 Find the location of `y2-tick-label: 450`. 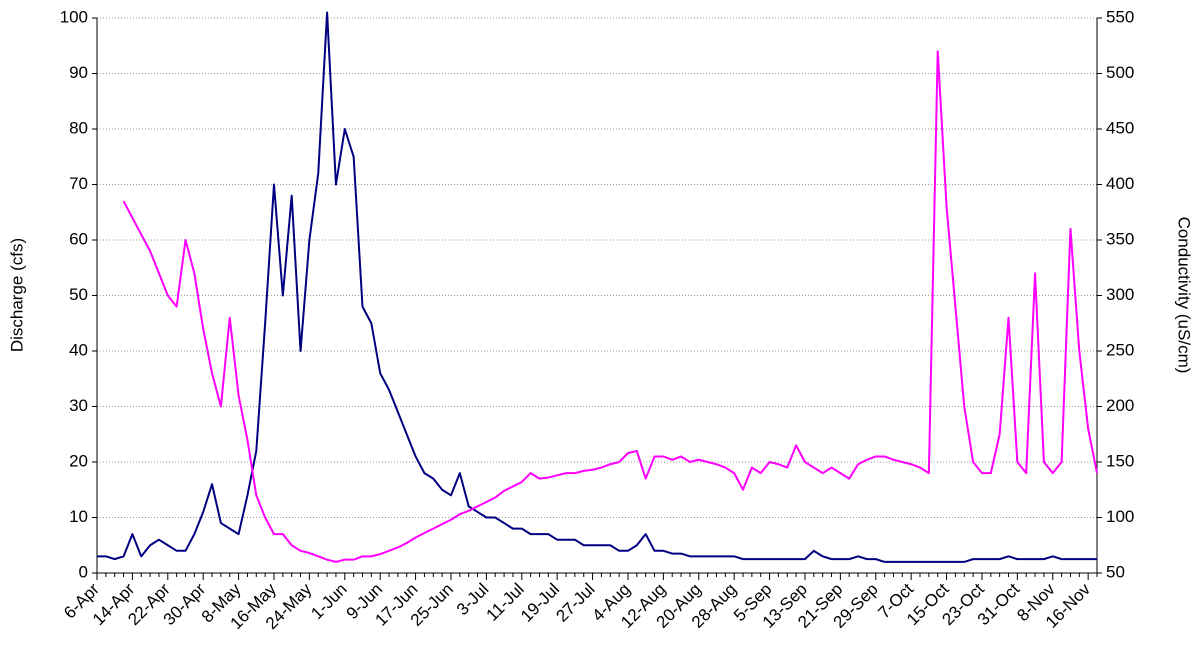

y2-tick-label: 450 is located at coordinates (1120, 127).